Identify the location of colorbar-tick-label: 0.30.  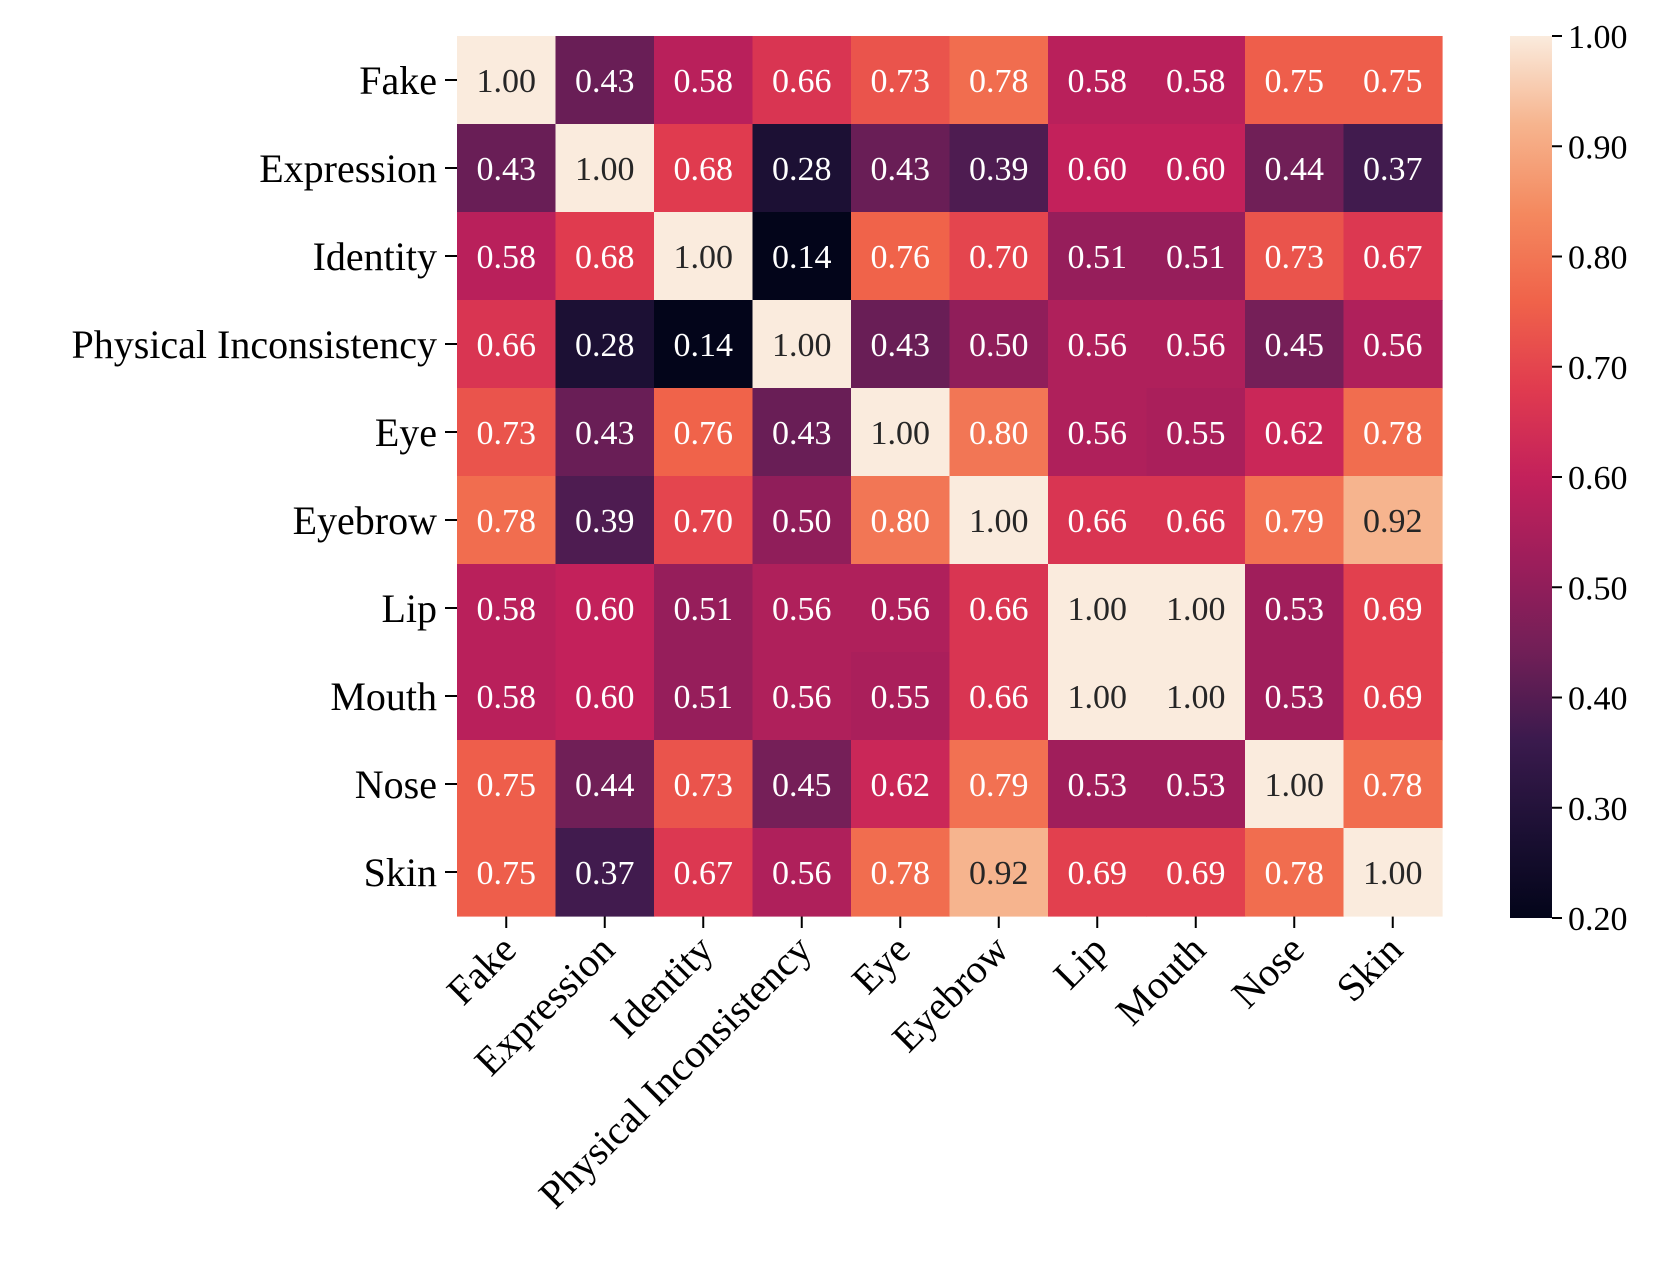
(1598, 809).